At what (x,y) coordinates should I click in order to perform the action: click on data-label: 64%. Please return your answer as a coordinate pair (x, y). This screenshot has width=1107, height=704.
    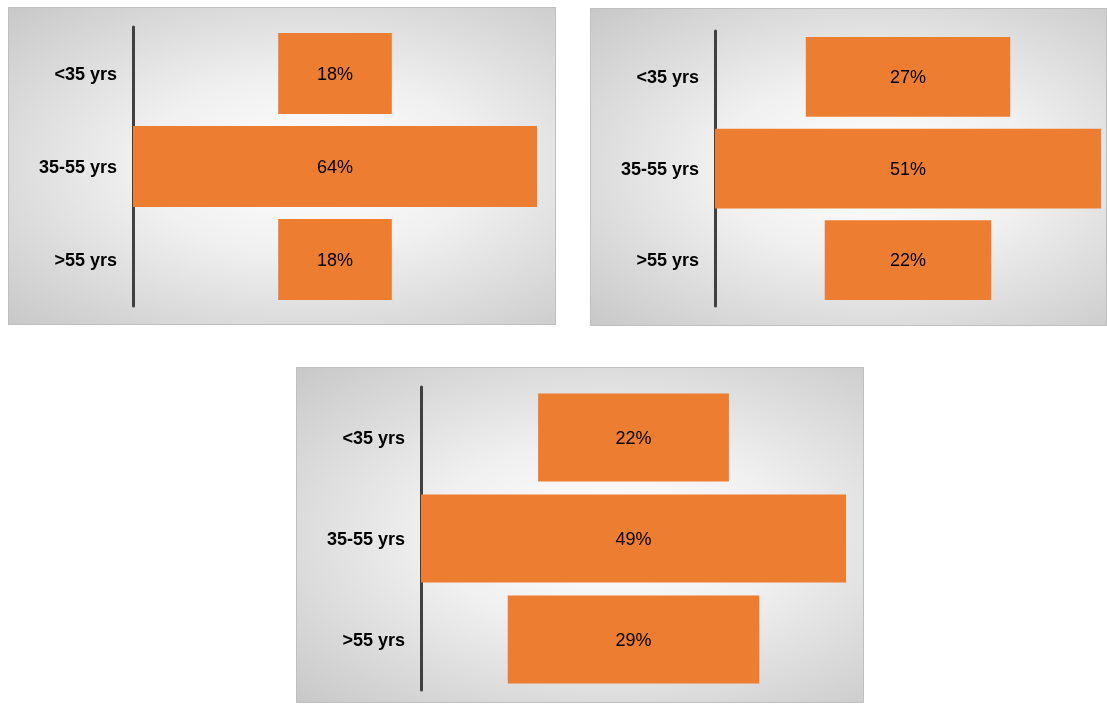
    Looking at the image, I should click on (335, 166).